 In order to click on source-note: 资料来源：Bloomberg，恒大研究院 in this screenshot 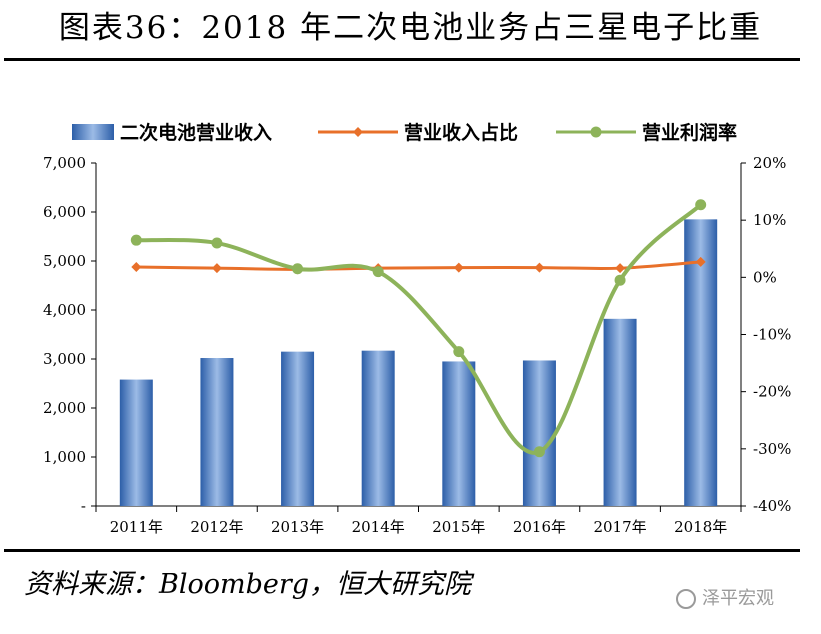, I will do `click(248, 584)`.